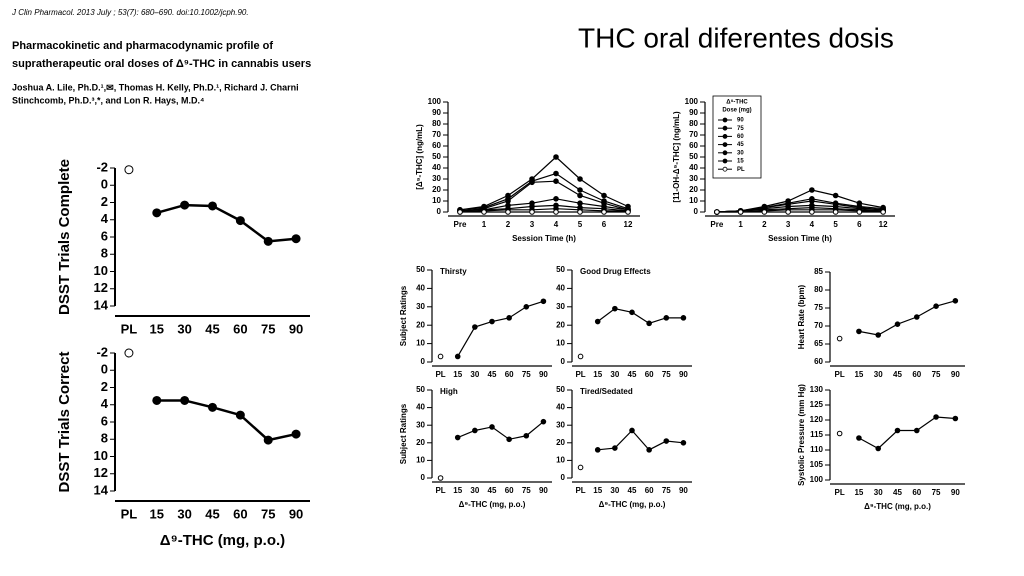 This screenshot has height=576, width=1024. Describe the element at coordinates (449, 391) in the screenshot. I see `panel-title: High` at that location.